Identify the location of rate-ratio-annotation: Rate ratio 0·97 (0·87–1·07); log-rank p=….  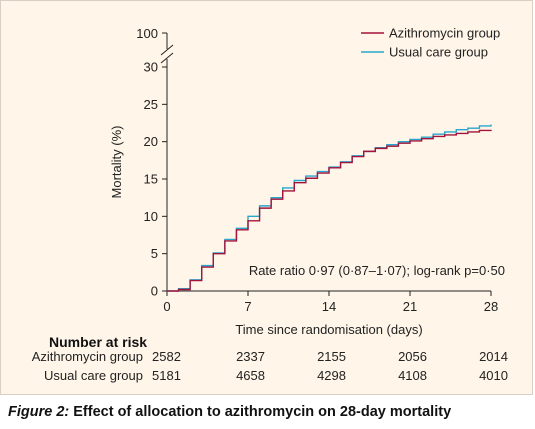
(377, 270).